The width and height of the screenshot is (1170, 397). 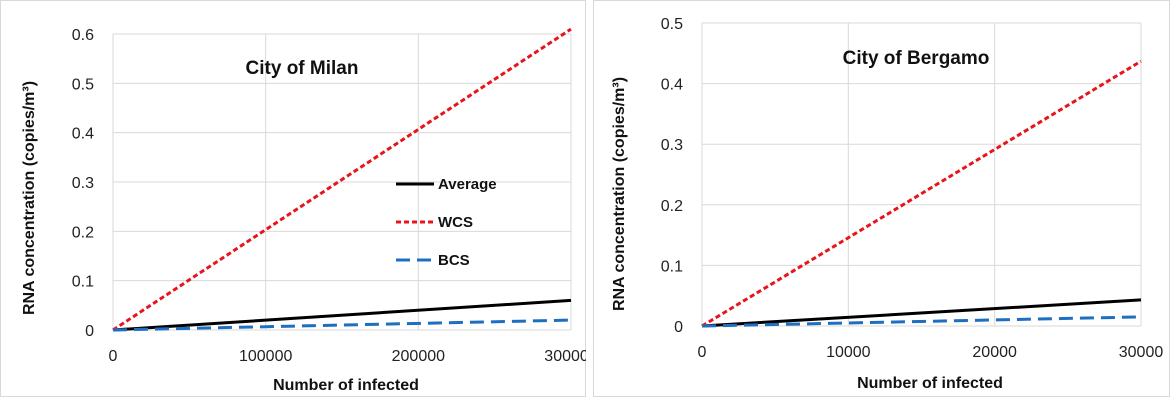 I want to click on x-tick-label: 20000, so click(x=994, y=352).